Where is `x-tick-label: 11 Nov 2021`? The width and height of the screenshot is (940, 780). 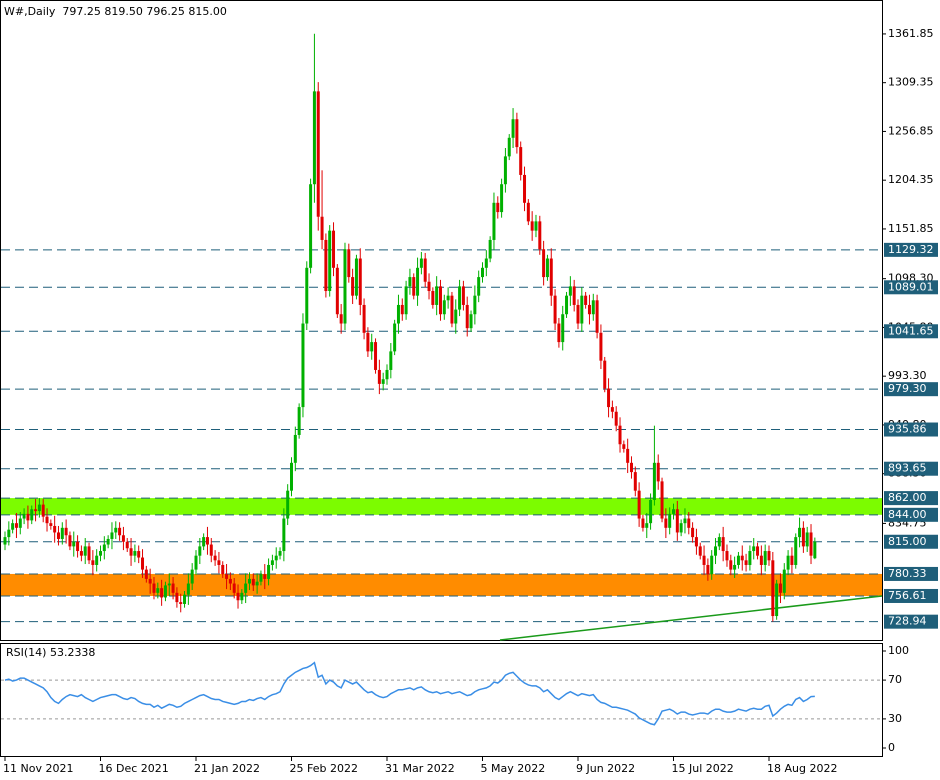 x-tick-label: 11 Nov 2021 is located at coordinates (38, 768).